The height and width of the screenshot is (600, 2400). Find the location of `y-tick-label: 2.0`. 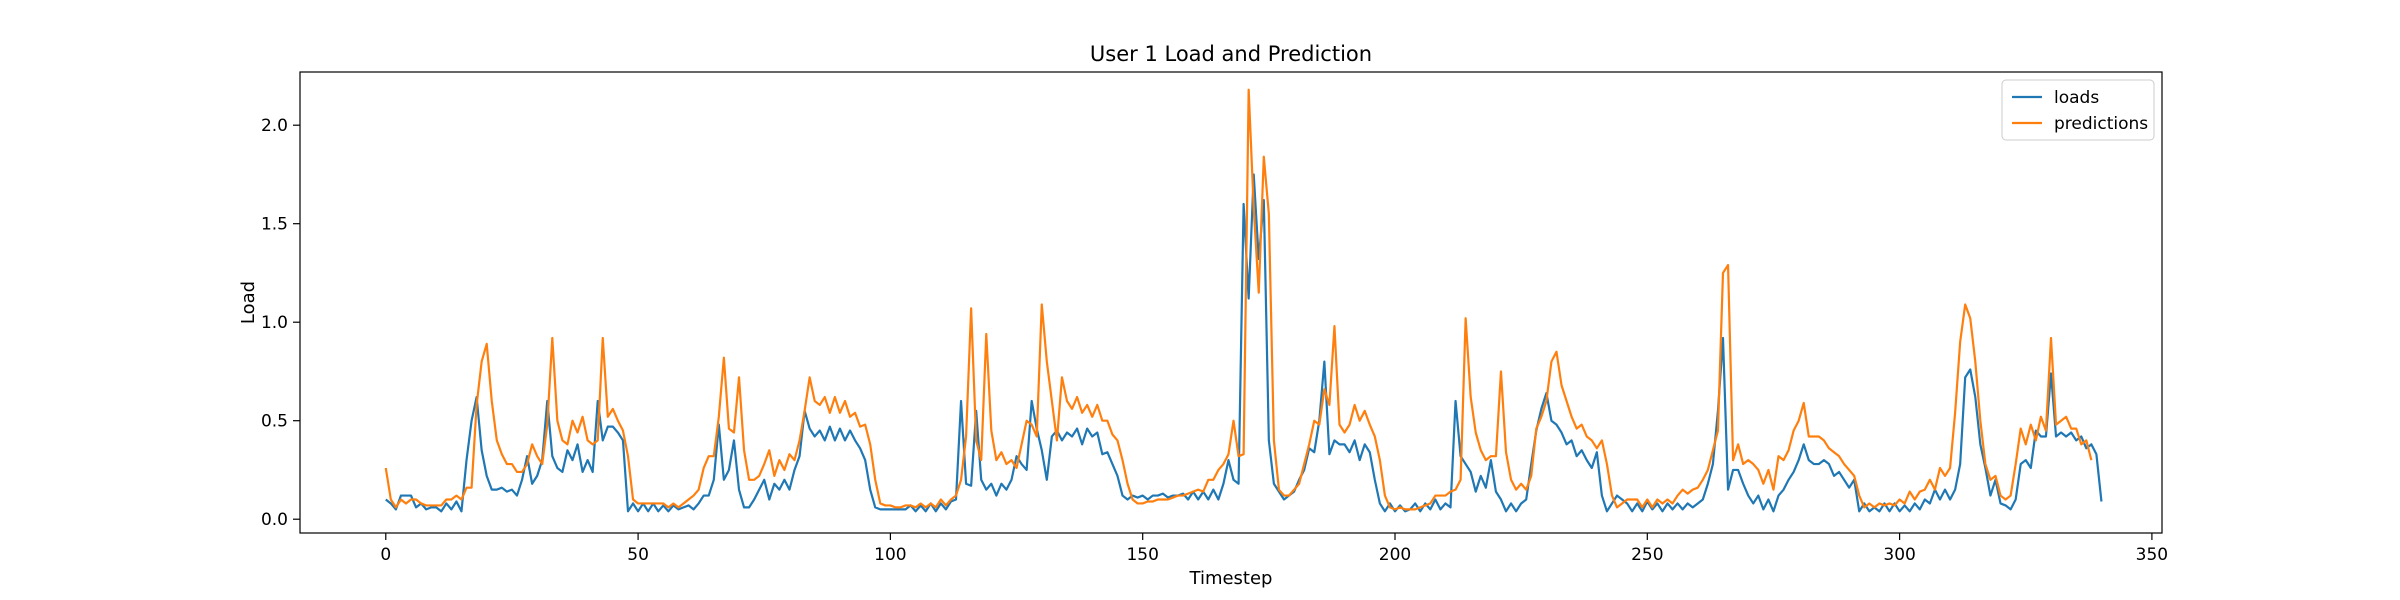

y-tick-label: 2.0 is located at coordinates (274, 126).